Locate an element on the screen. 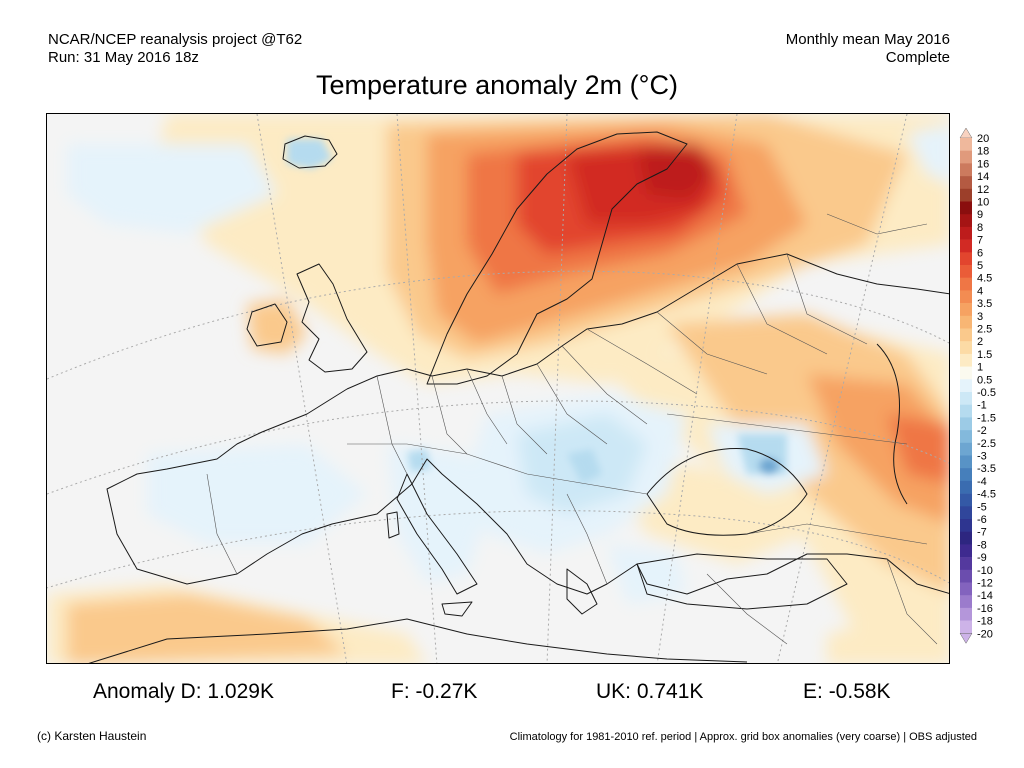 The image size is (1024, 768). colorbar-label: -7 is located at coordinates (982, 533).